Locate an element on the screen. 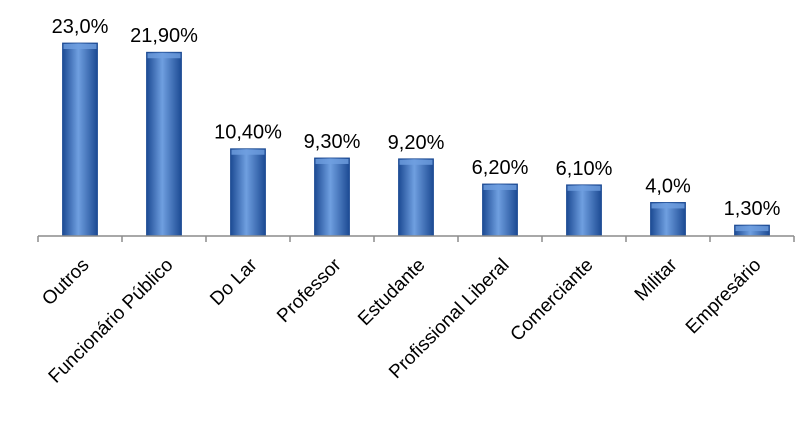  data-label-0: 23,0% is located at coordinates (80, 27).